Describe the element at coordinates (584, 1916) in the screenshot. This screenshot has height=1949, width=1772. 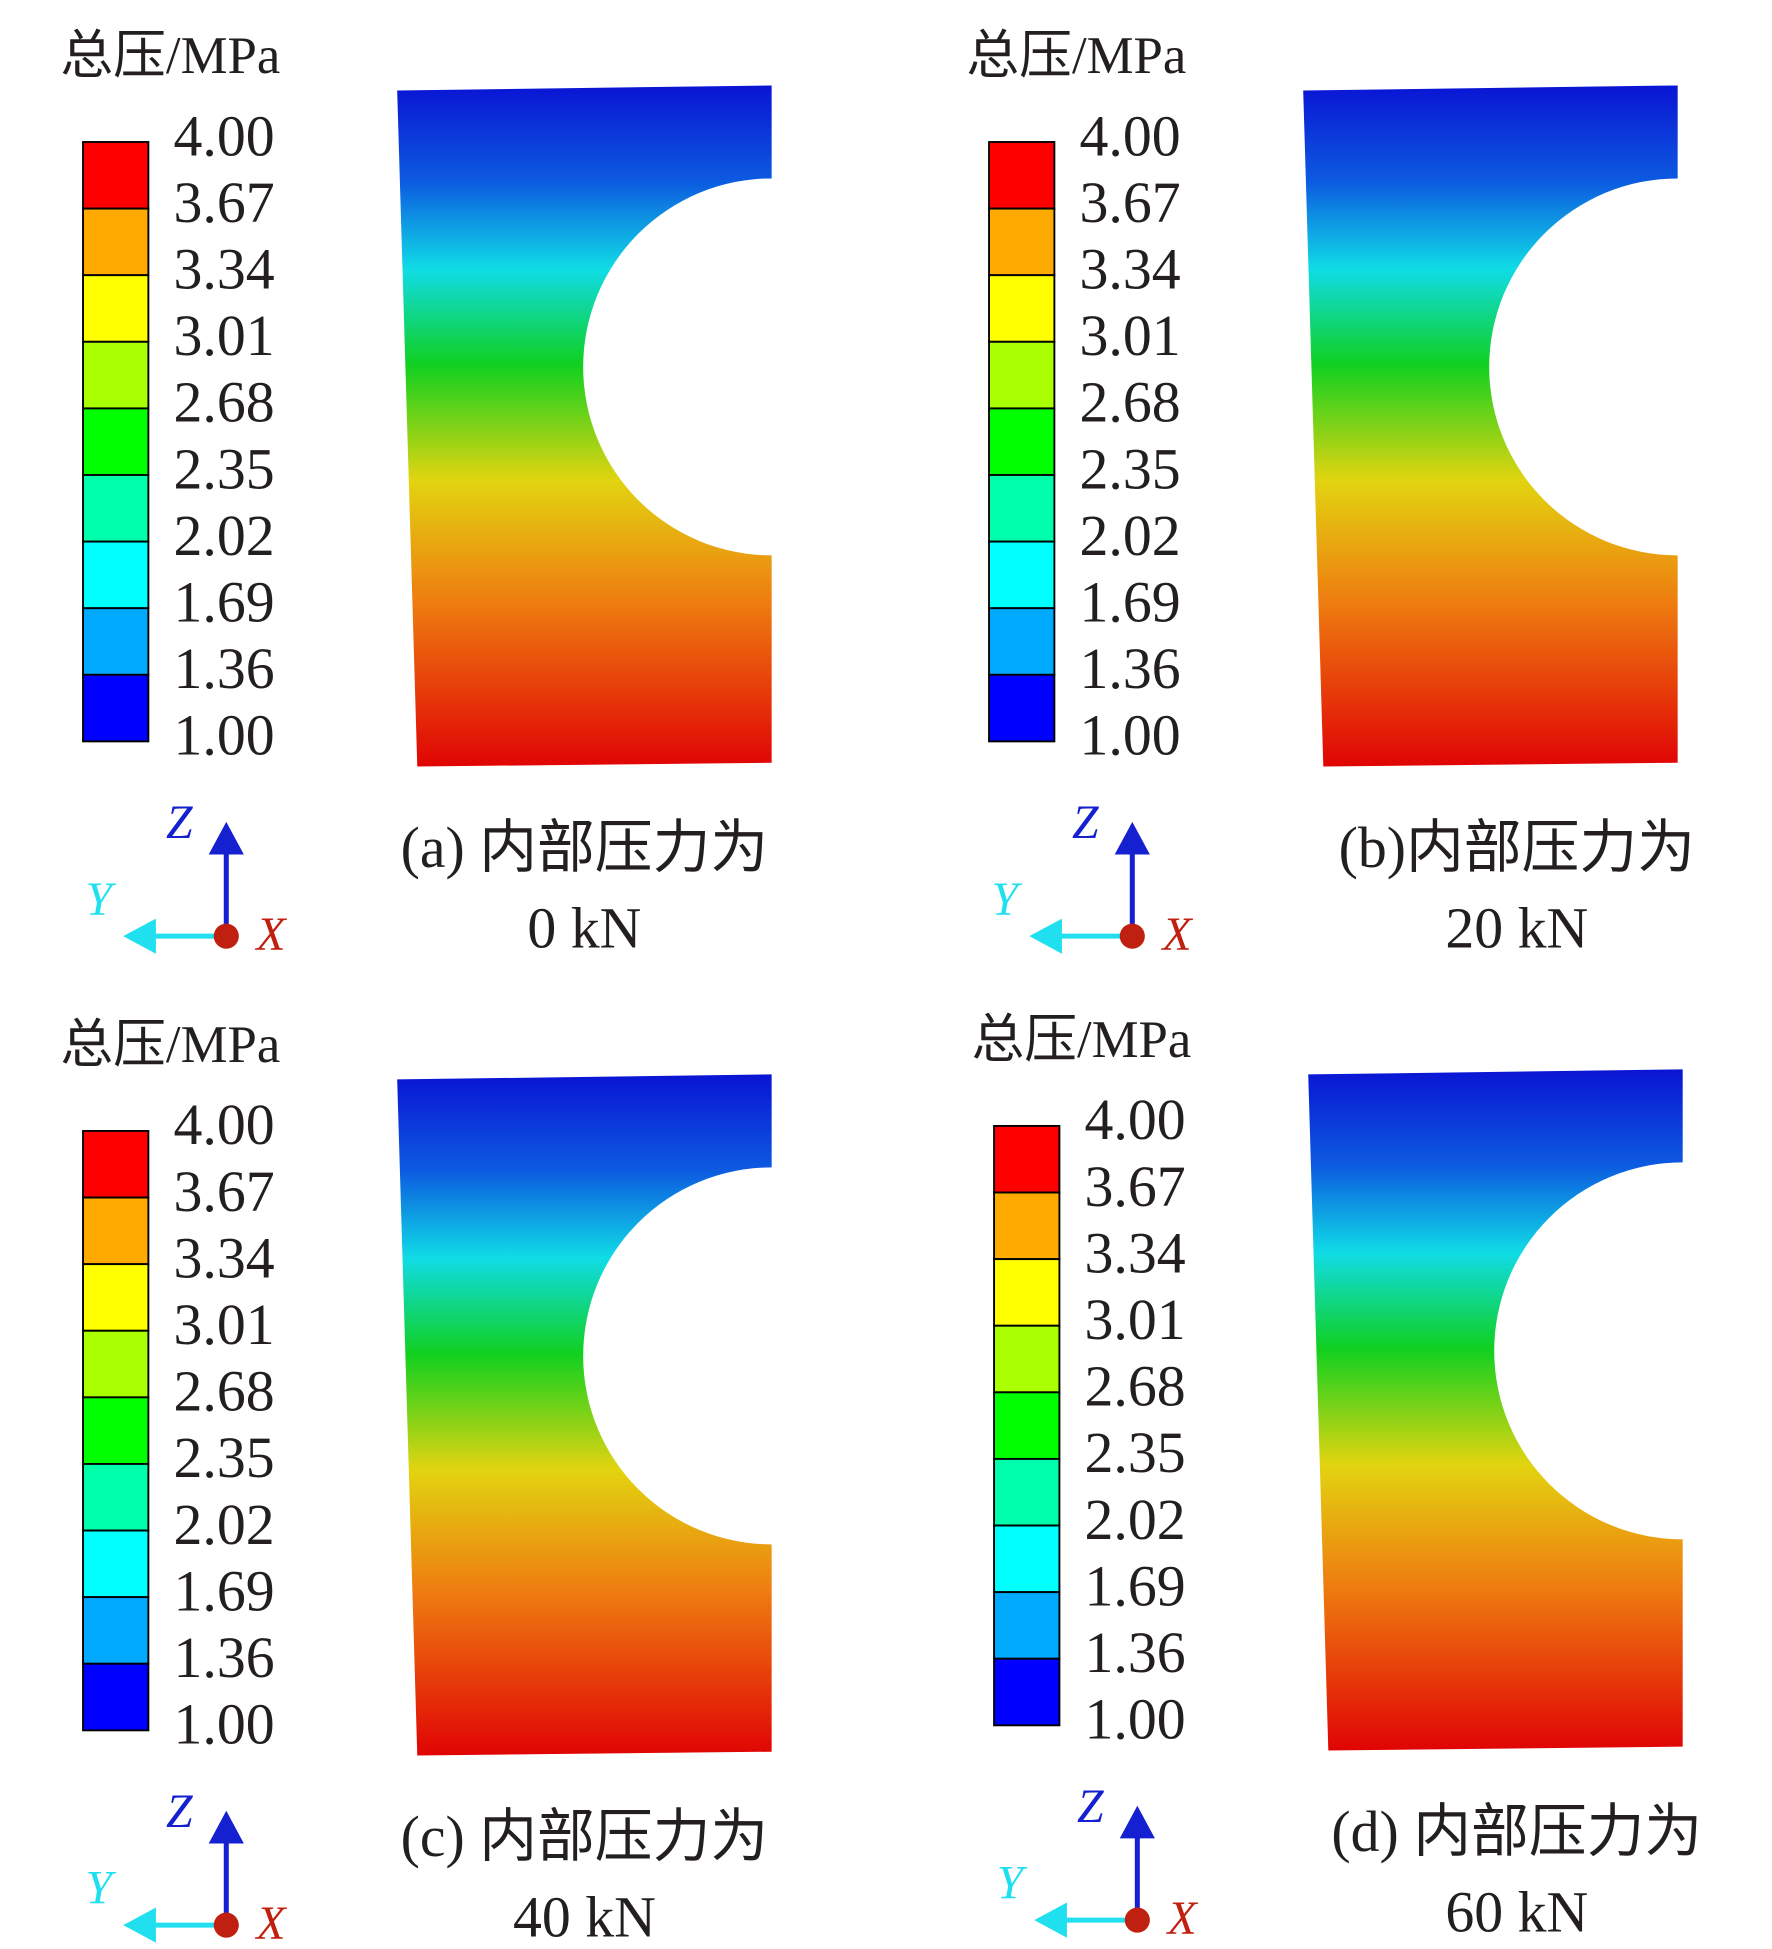
I see `caption-line-2: 40 kN` at that location.